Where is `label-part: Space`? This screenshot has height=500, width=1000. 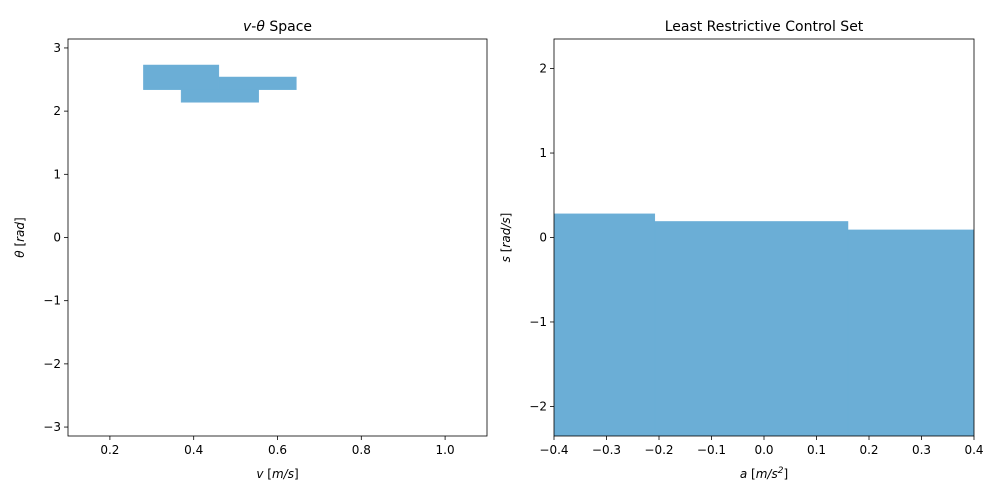
label-part: Space is located at coordinates (288, 27).